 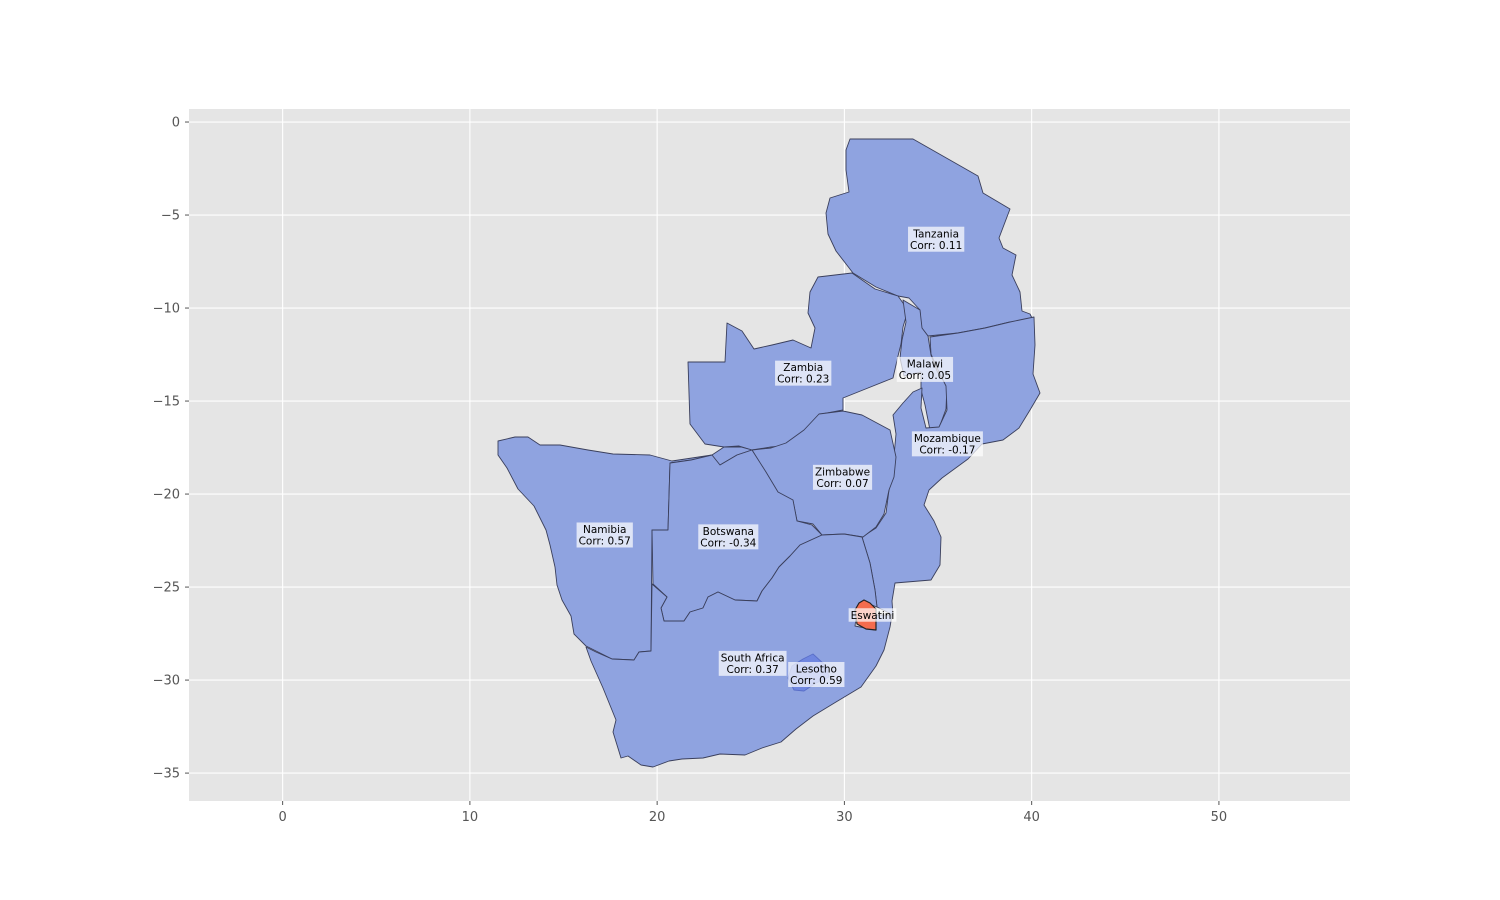 I want to click on x-tick-label: 10, so click(x=470, y=817).